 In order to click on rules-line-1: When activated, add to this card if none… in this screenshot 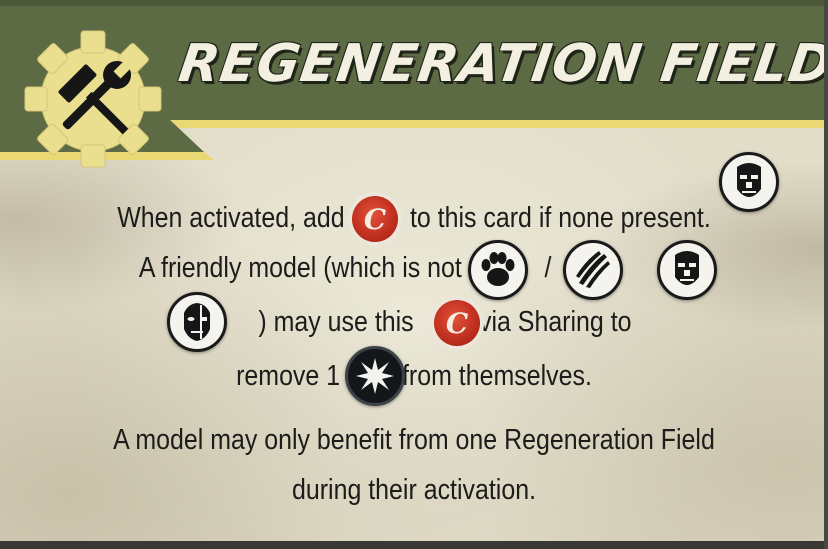, I will do `click(414, 217)`.